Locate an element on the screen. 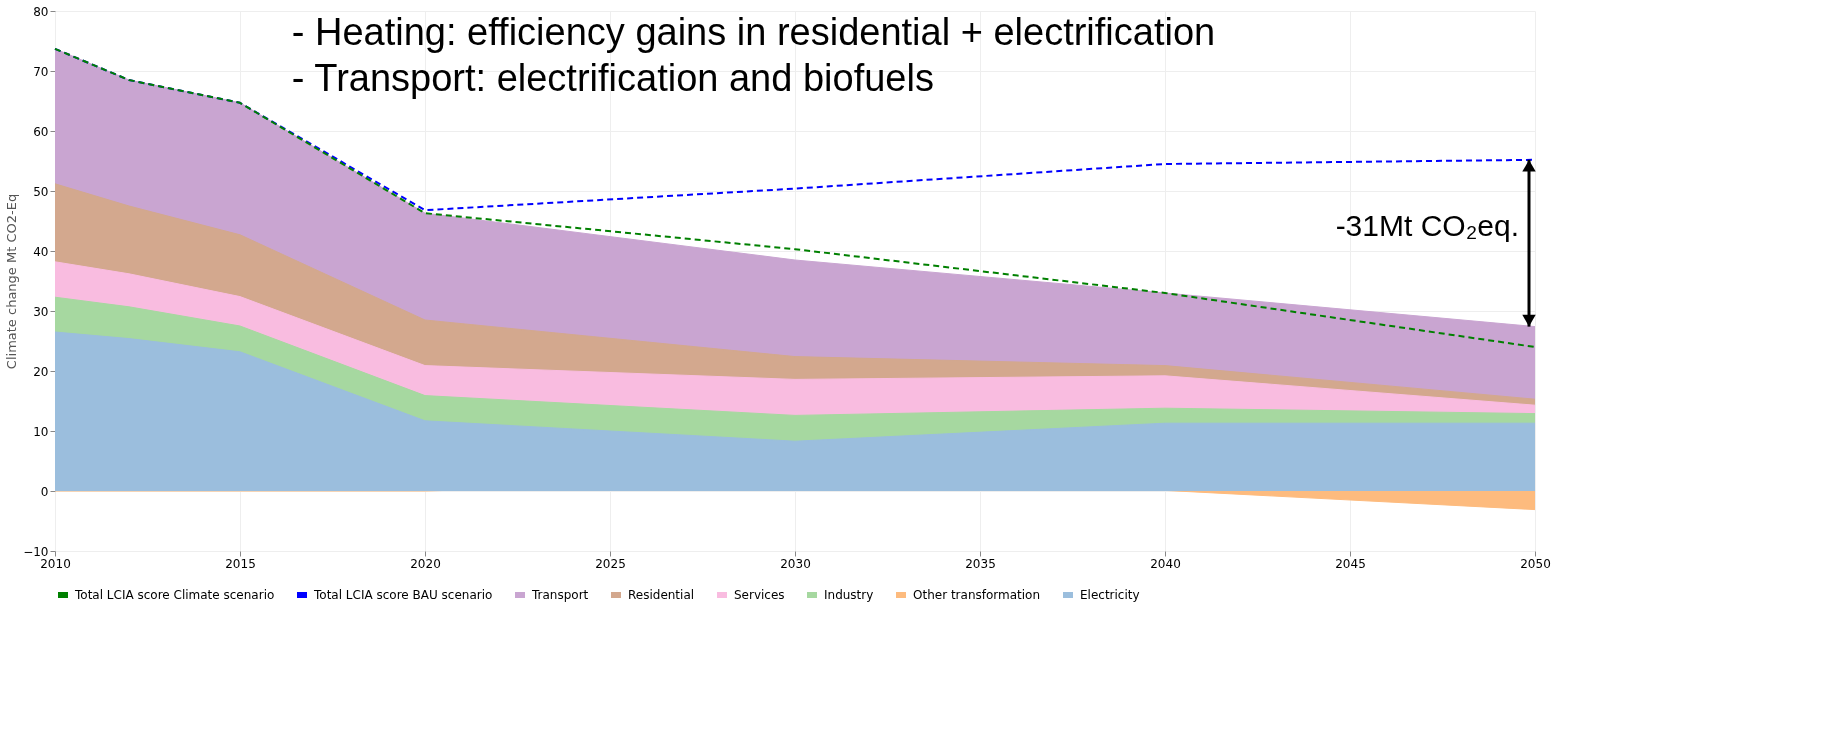  y-tick-label: 80 is located at coordinates (41, 11).